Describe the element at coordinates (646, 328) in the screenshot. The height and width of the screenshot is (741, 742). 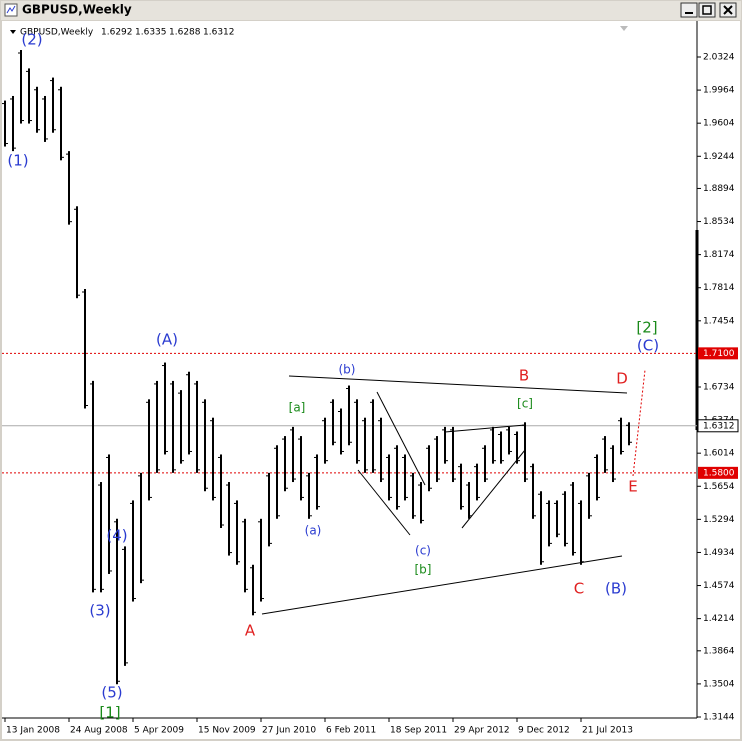
I see `wave-label: [2]` at that location.